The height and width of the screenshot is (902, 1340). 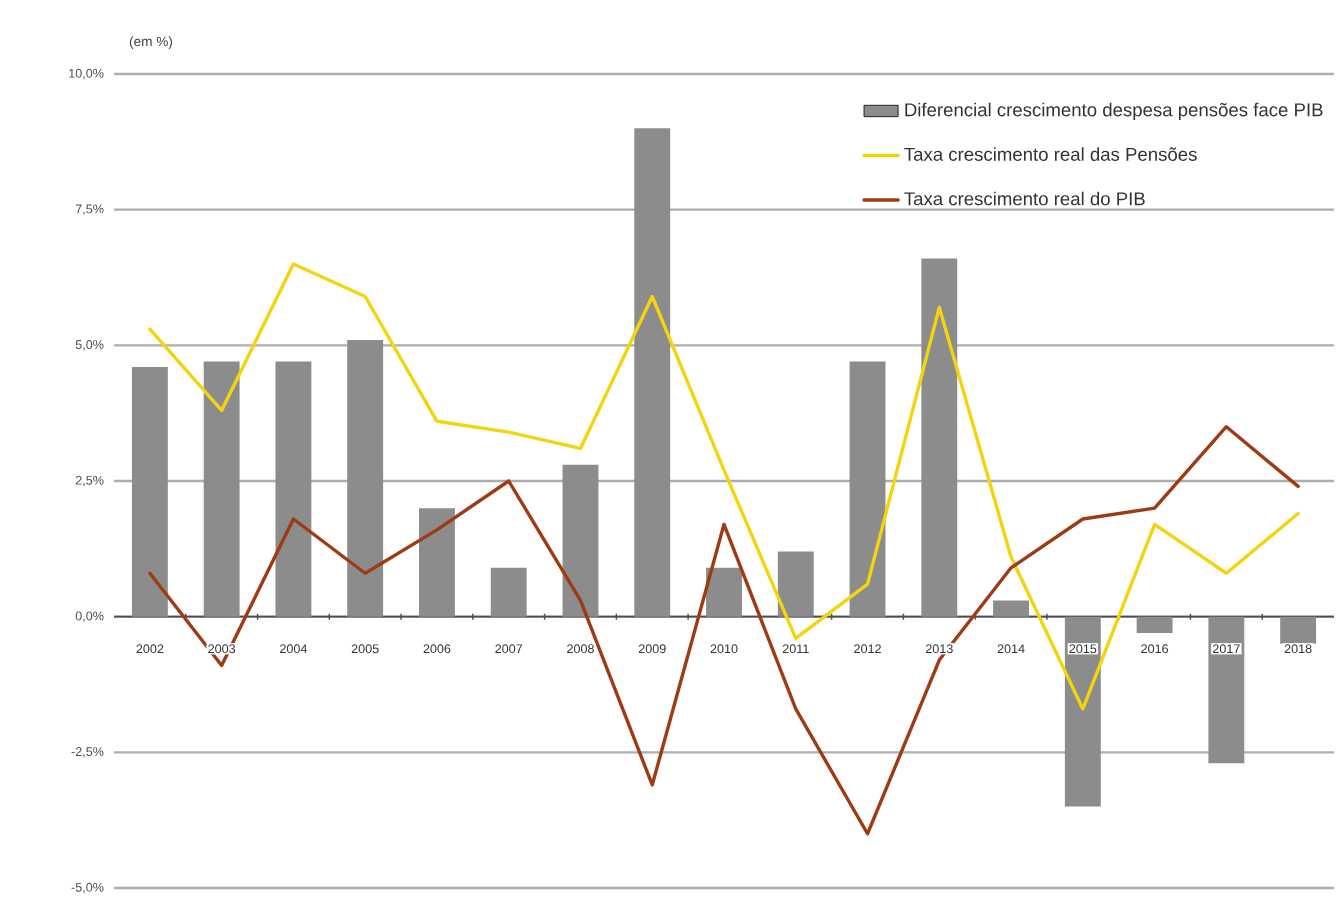 What do you see at coordinates (1114, 111) in the screenshot?
I see `legend-label: Diferencial crescimento despesa pensões face PIB` at bounding box center [1114, 111].